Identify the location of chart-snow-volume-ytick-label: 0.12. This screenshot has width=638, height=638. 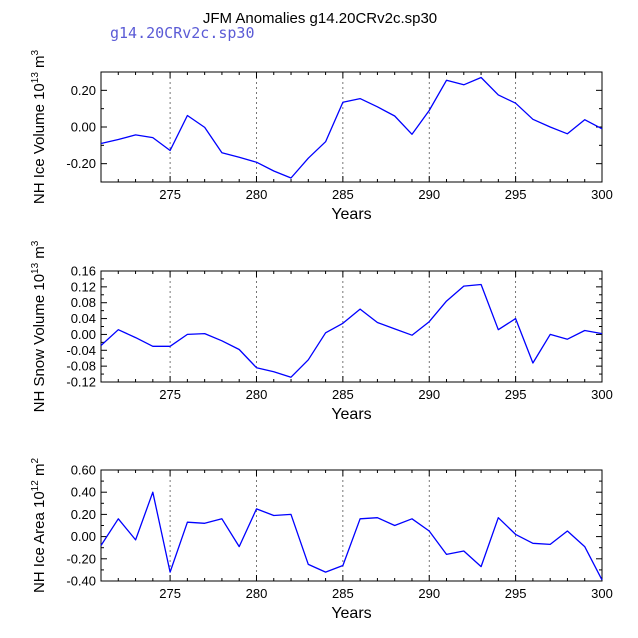
(83, 286).